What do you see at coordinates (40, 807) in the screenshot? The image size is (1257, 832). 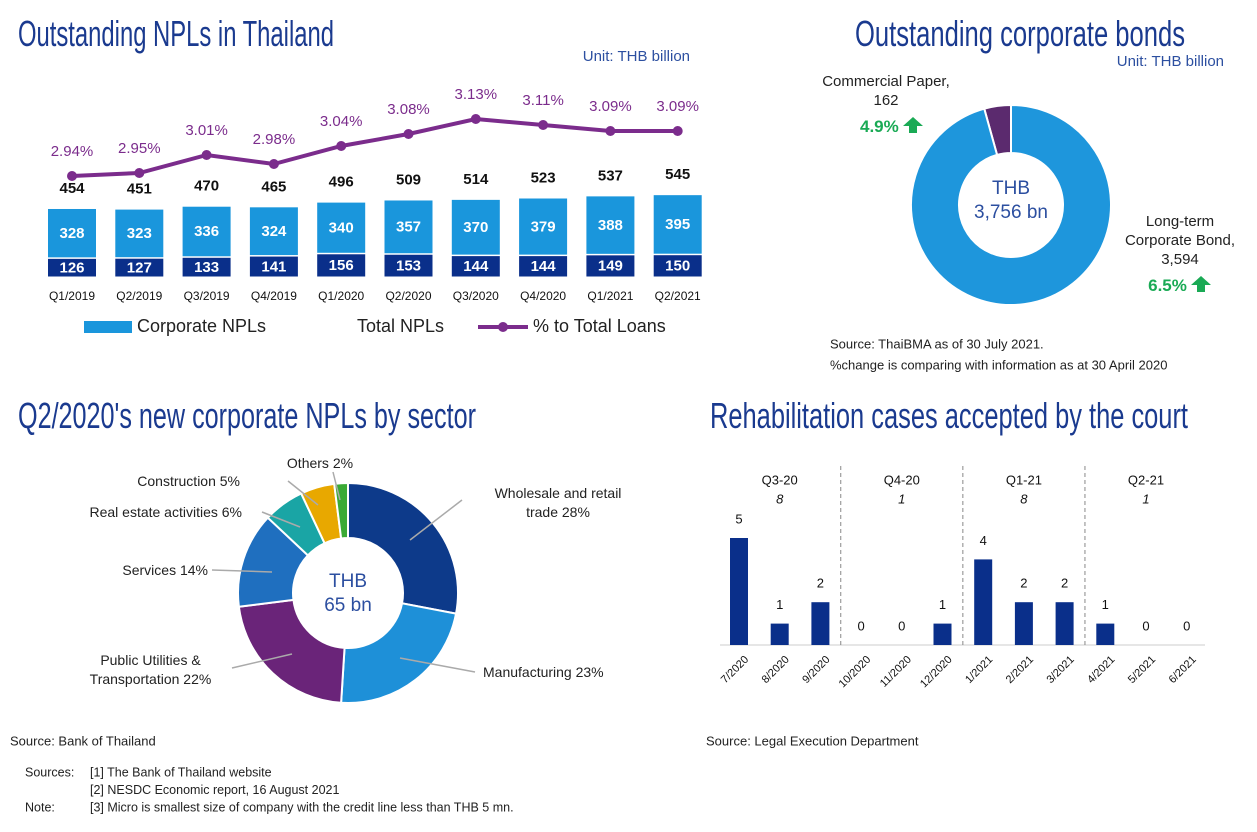 I see `note-label: Note:` at bounding box center [40, 807].